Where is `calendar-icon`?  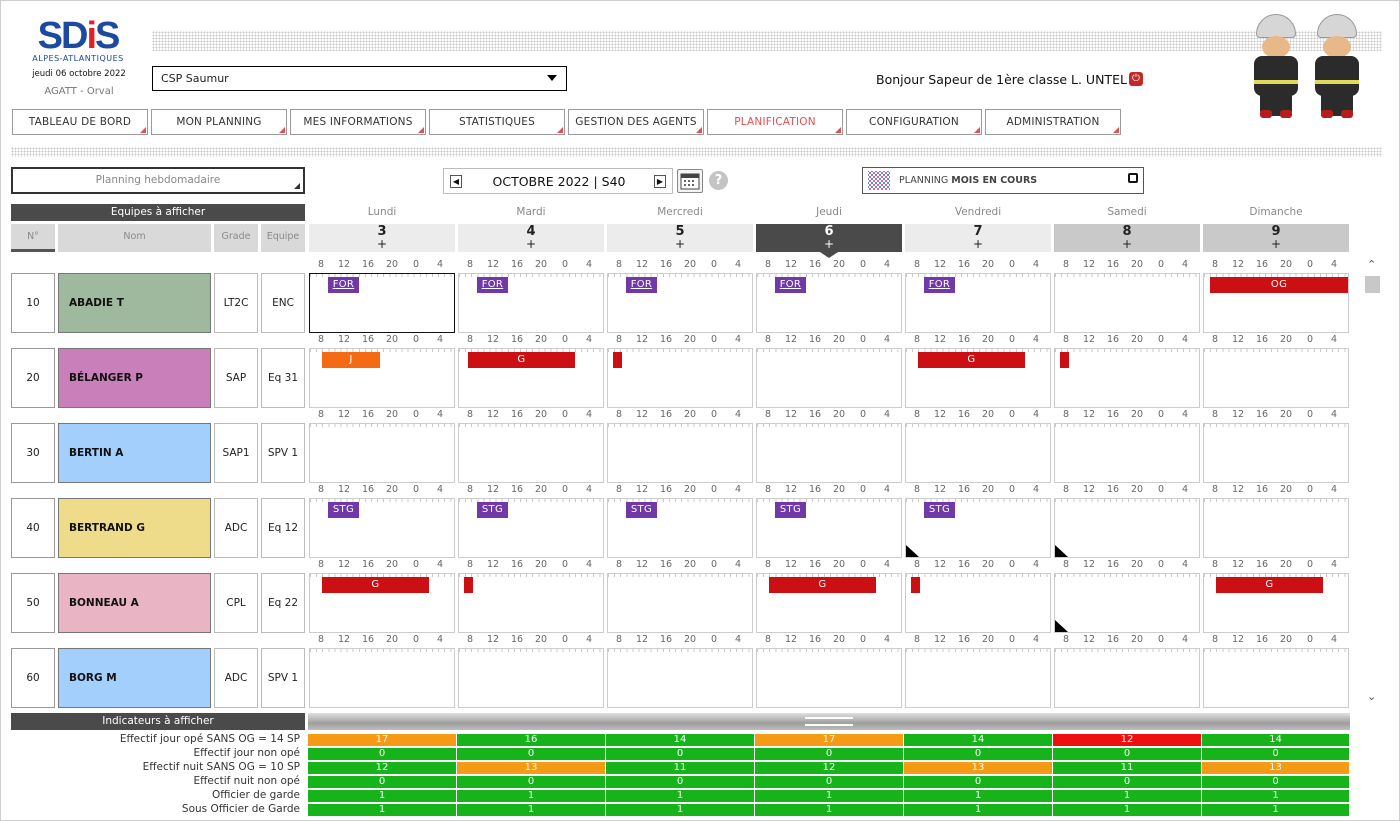 calendar-icon is located at coordinates (690, 181).